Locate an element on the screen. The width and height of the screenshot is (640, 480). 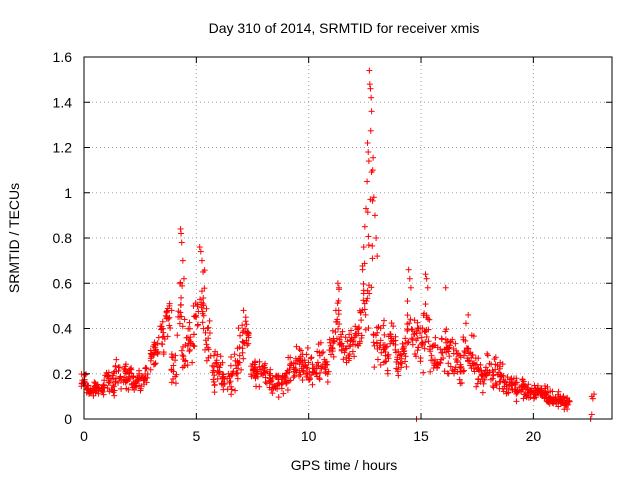
y-tick-label: 0 is located at coordinates (68, 419).